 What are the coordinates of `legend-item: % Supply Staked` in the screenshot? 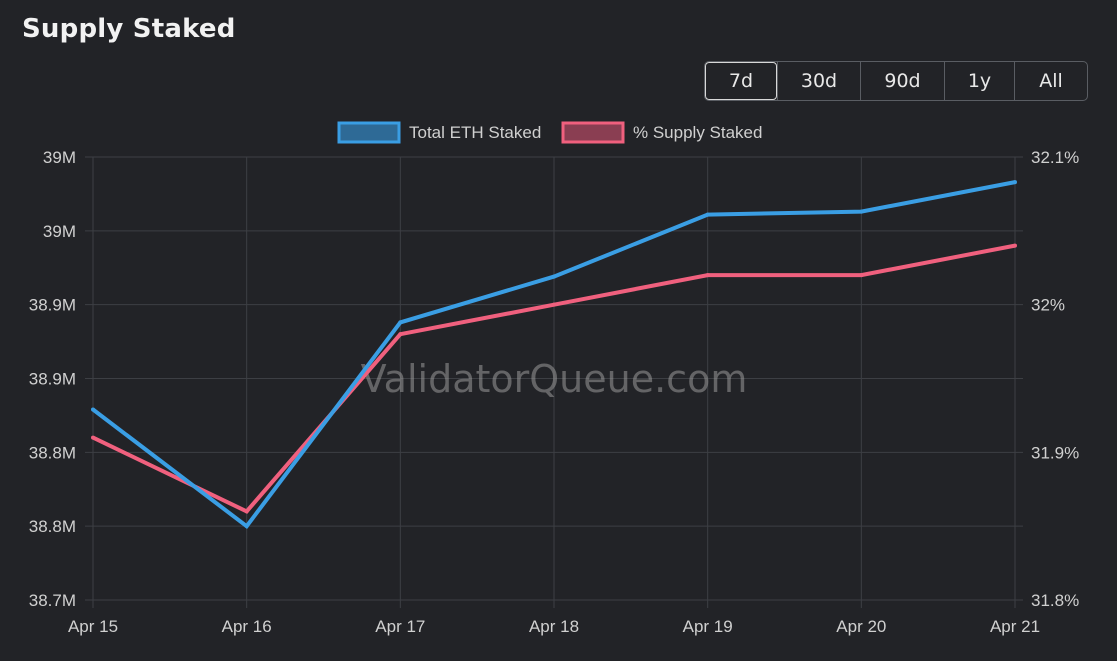 It's located at (661, 132).